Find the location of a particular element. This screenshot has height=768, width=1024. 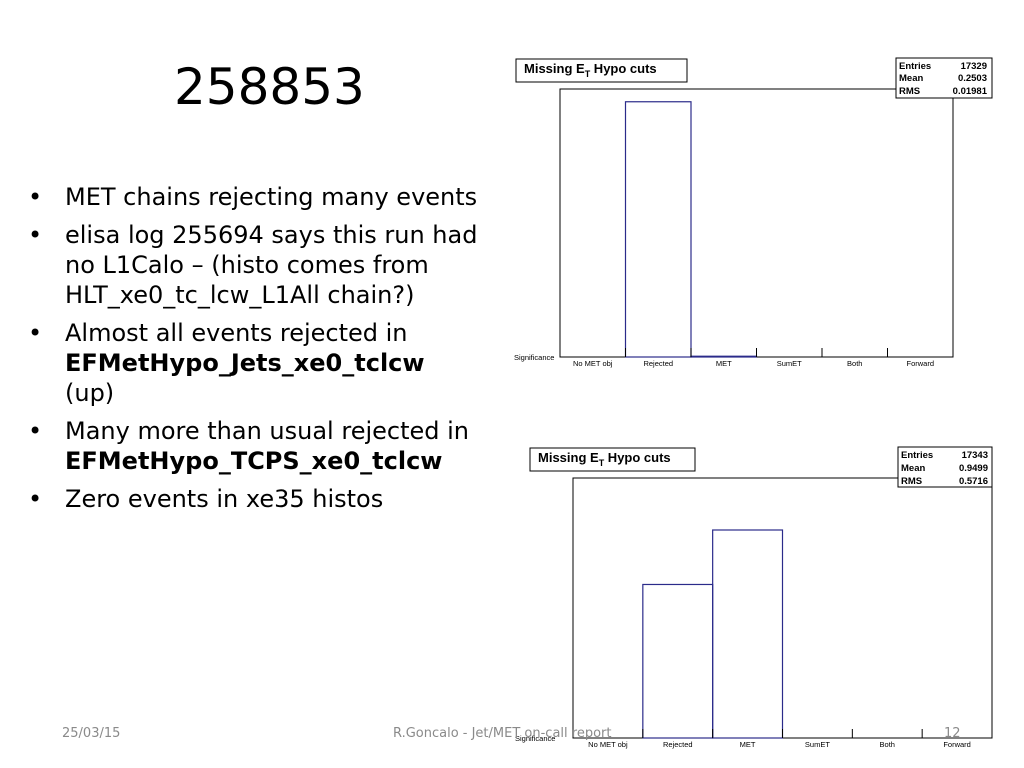

svg-text: 17329 is located at coordinates (974, 66).